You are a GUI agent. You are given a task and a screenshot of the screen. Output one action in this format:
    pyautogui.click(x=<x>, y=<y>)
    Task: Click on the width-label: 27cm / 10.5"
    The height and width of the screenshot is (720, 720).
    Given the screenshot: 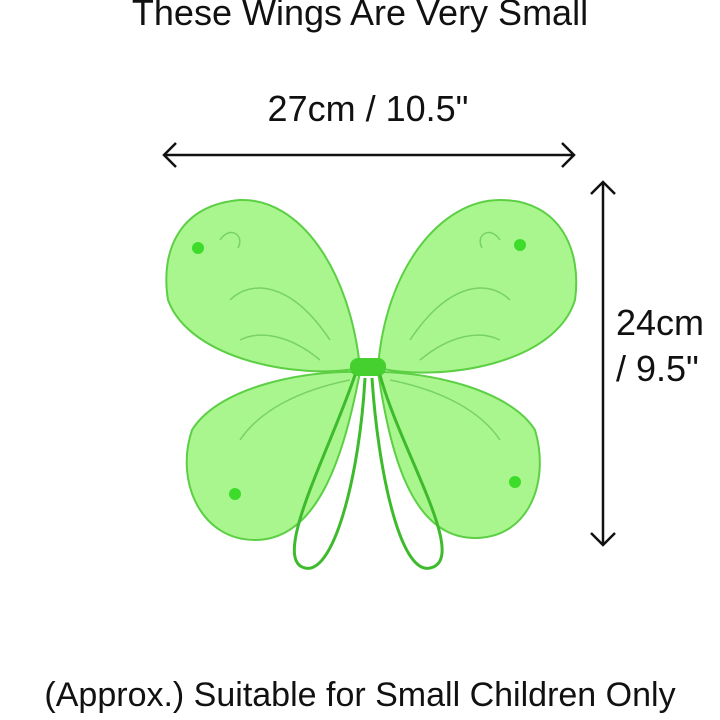 What is the action you would take?
    pyautogui.click(x=368, y=108)
    